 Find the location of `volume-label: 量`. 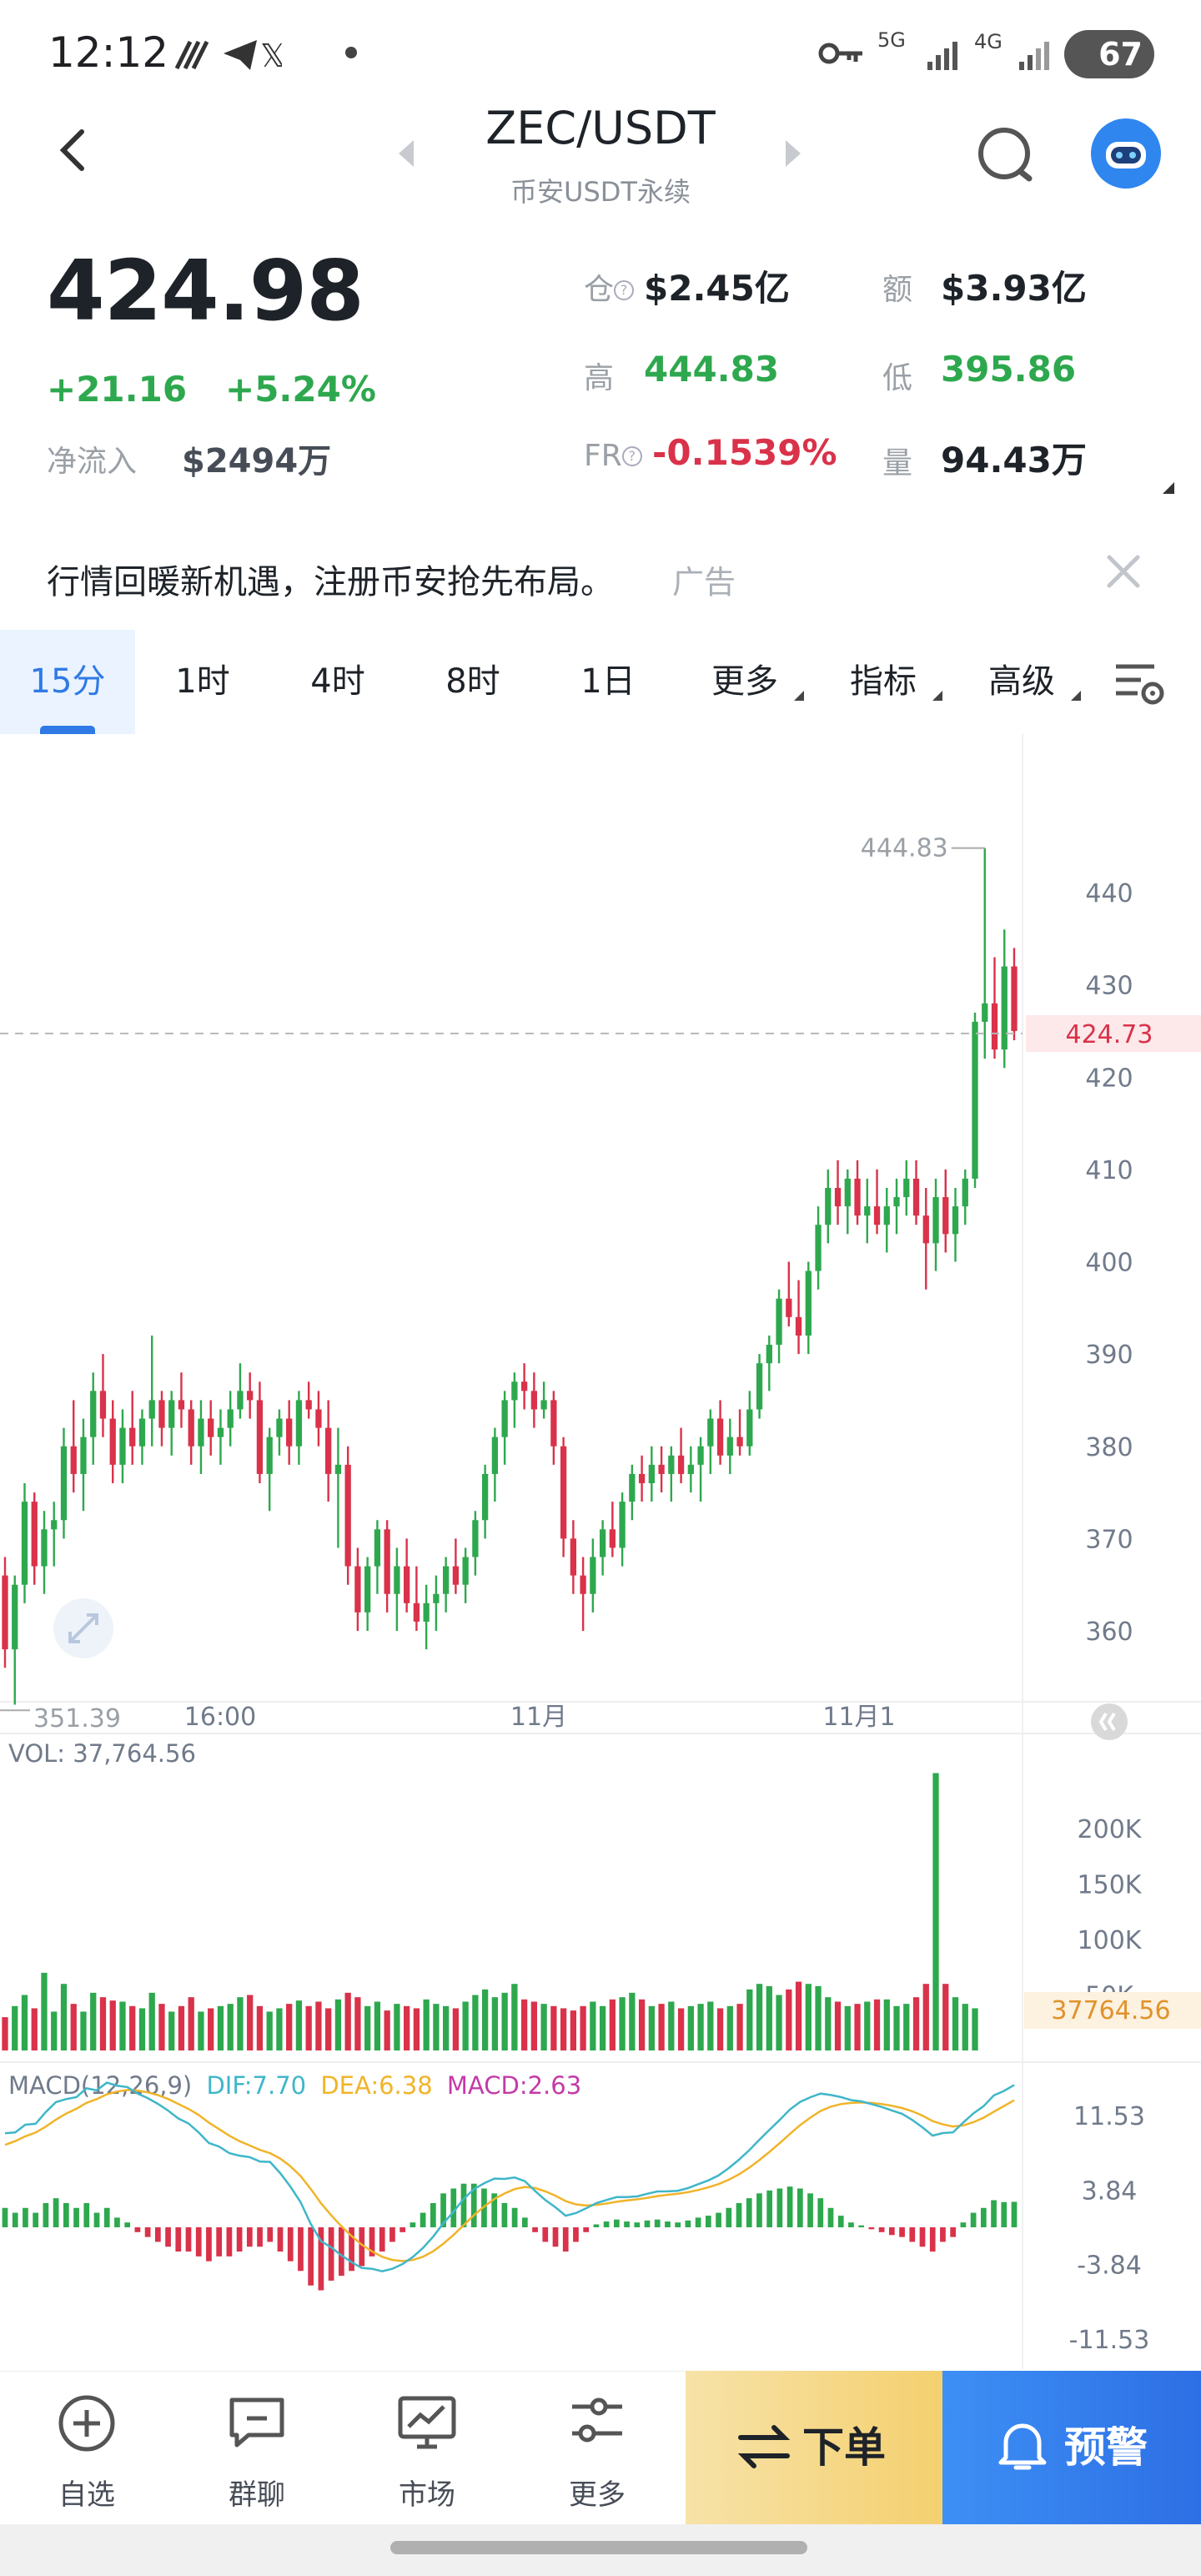

volume-label: 量 is located at coordinates (898, 463).